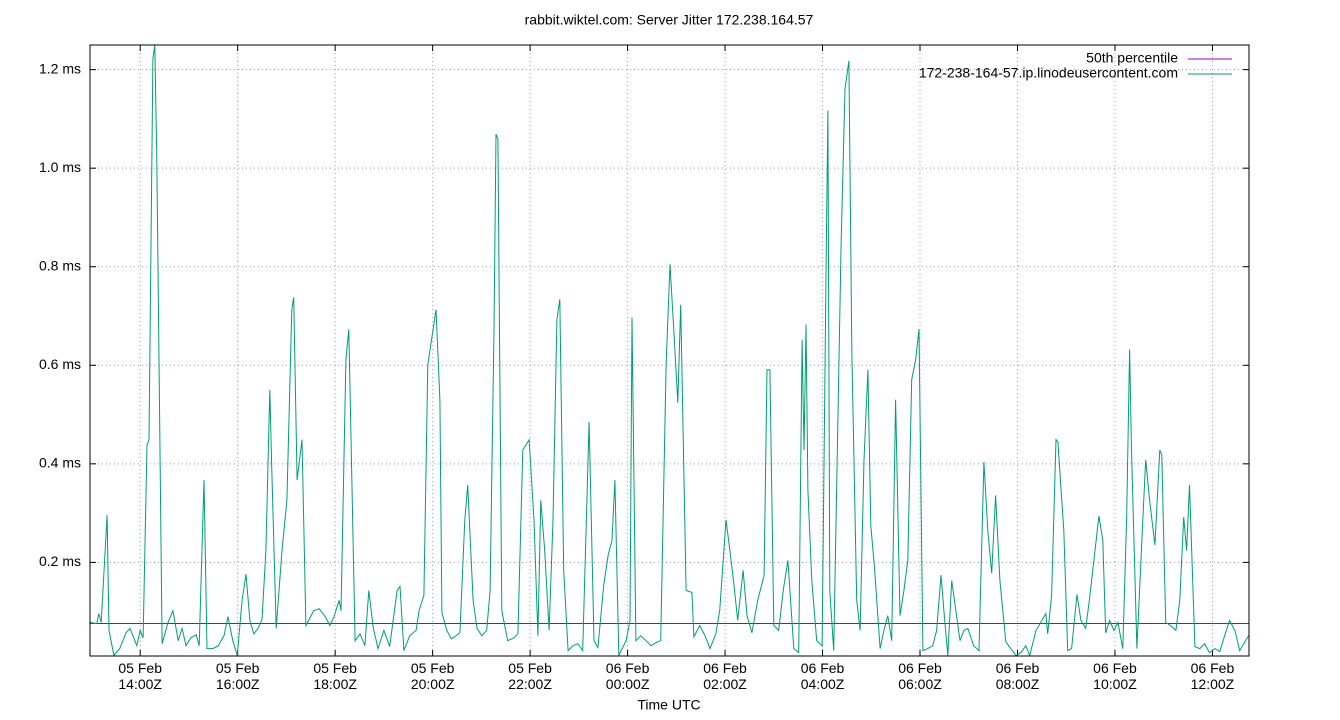 Image resolution: width=1340 pixels, height=720 pixels. What do you see at coordinates (1115, 676) in the screenshot?
I see `x-tick-label: 06 Feb 10:00Z` at bounding box center [1115, 676].